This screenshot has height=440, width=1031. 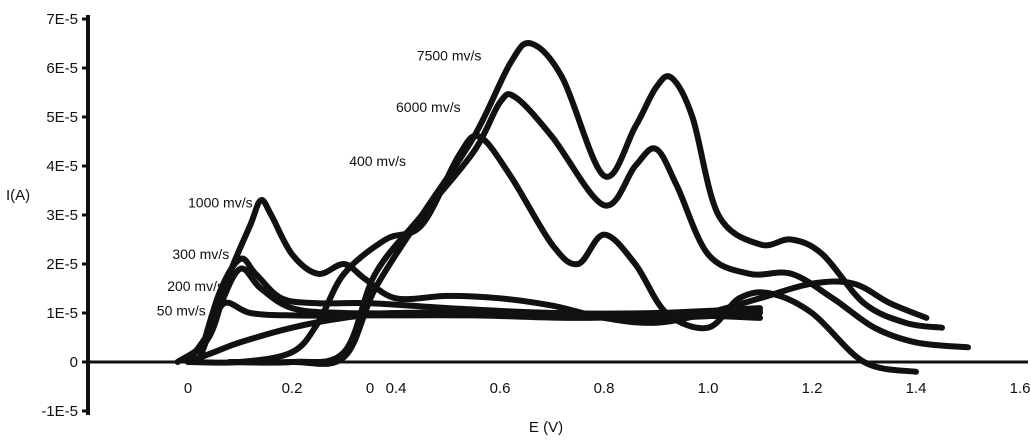 I want to click on x-tick-label: 0.6, so click(x=500, y=388).